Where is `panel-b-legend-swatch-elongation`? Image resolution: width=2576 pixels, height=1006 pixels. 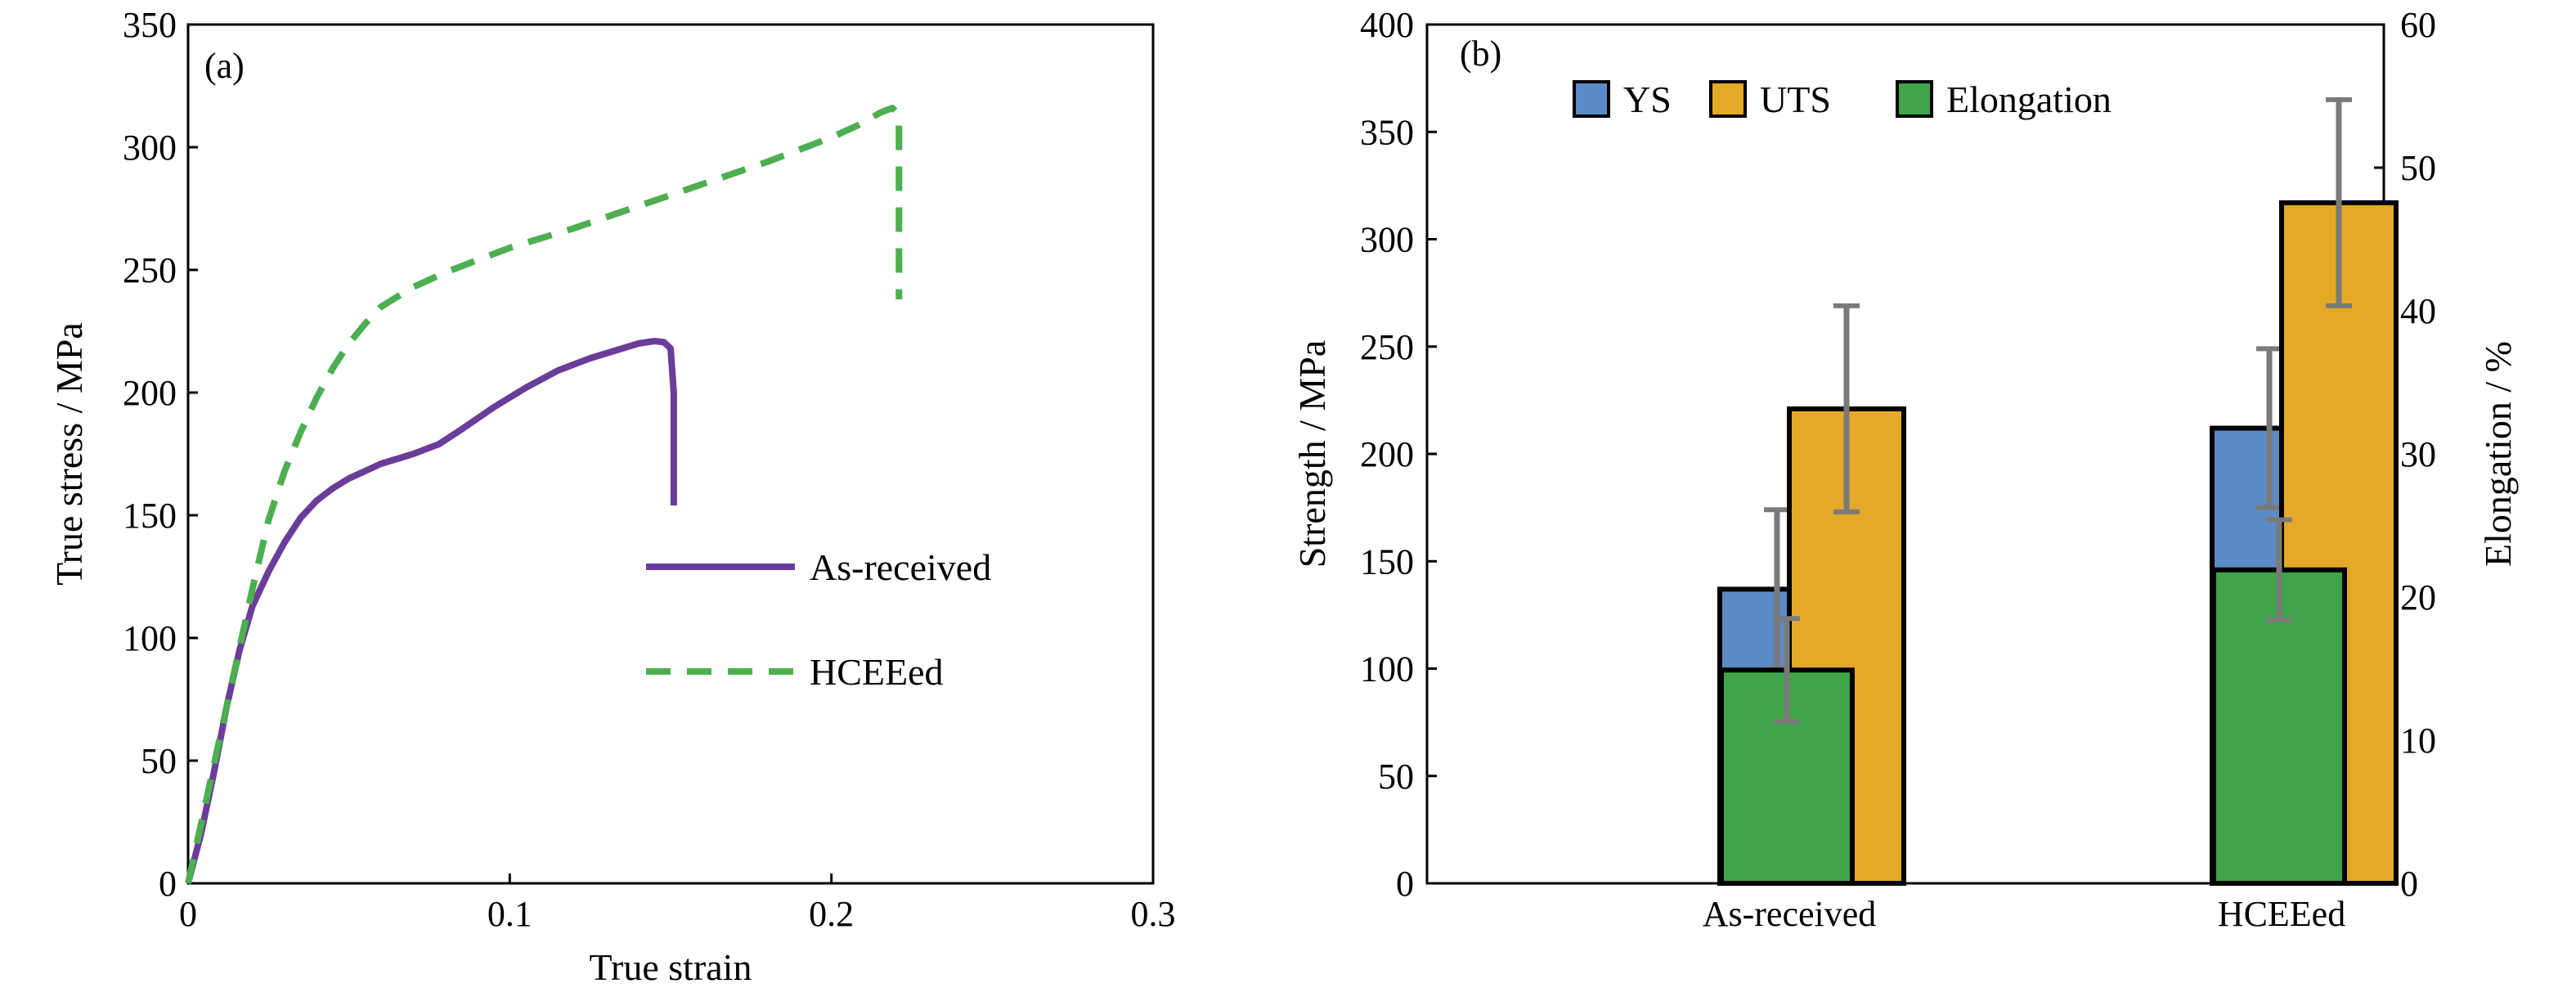 panel-b-legend-swatch-elongation is located at coordinates (1915, 99).